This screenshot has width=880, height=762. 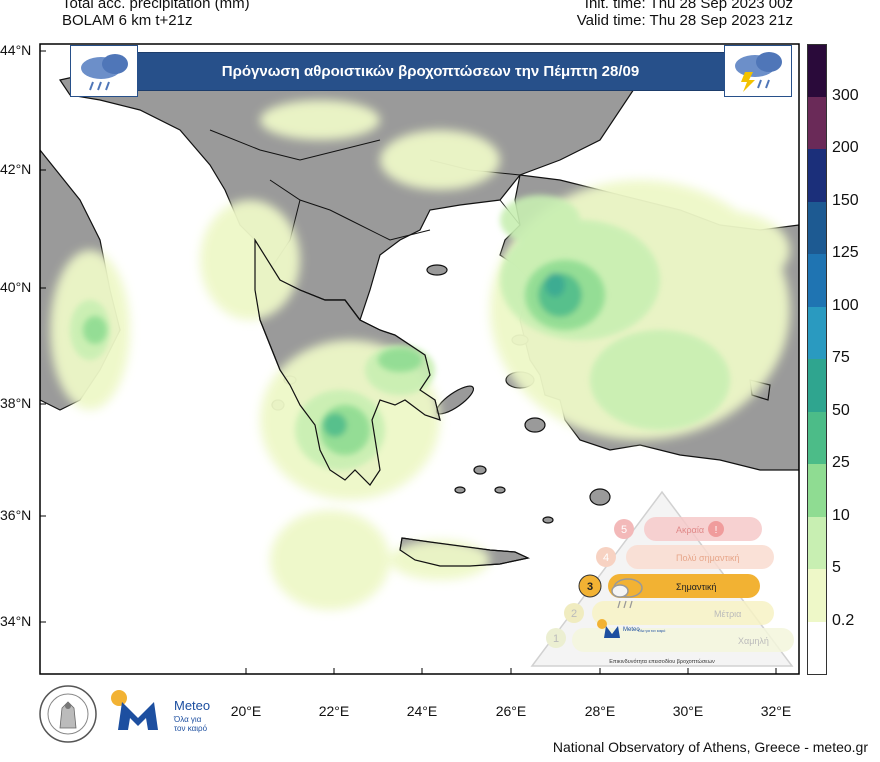 What do you see at coordinates (334, 711) in the screenshot?
I see `lon-label-22: 22°E` at bounding box center [334, 711].